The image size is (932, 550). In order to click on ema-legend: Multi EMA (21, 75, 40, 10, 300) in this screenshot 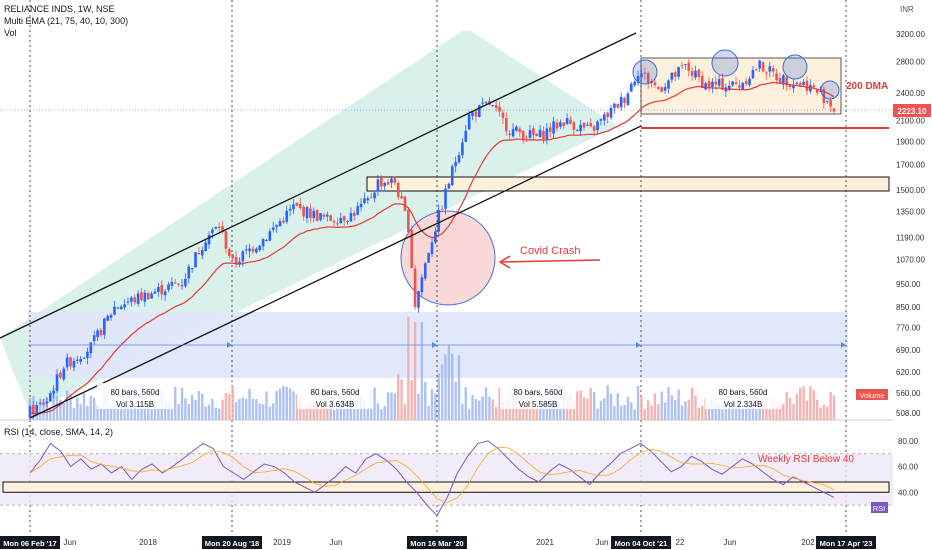, I will do `click(66, 21)`.